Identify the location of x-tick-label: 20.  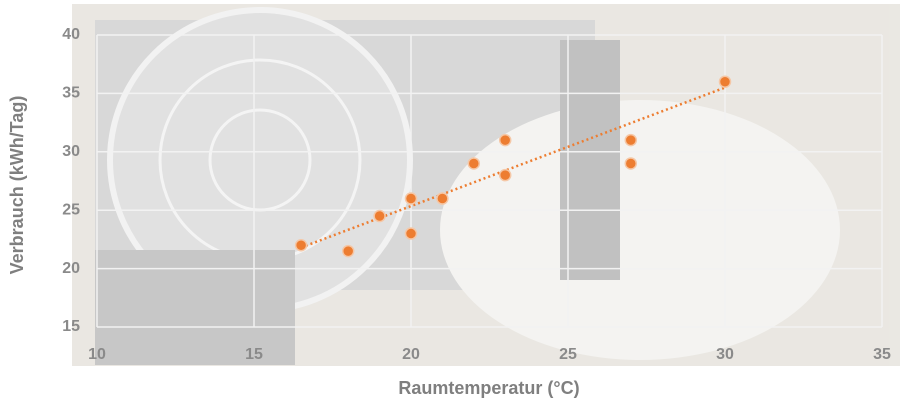
(411, 354).